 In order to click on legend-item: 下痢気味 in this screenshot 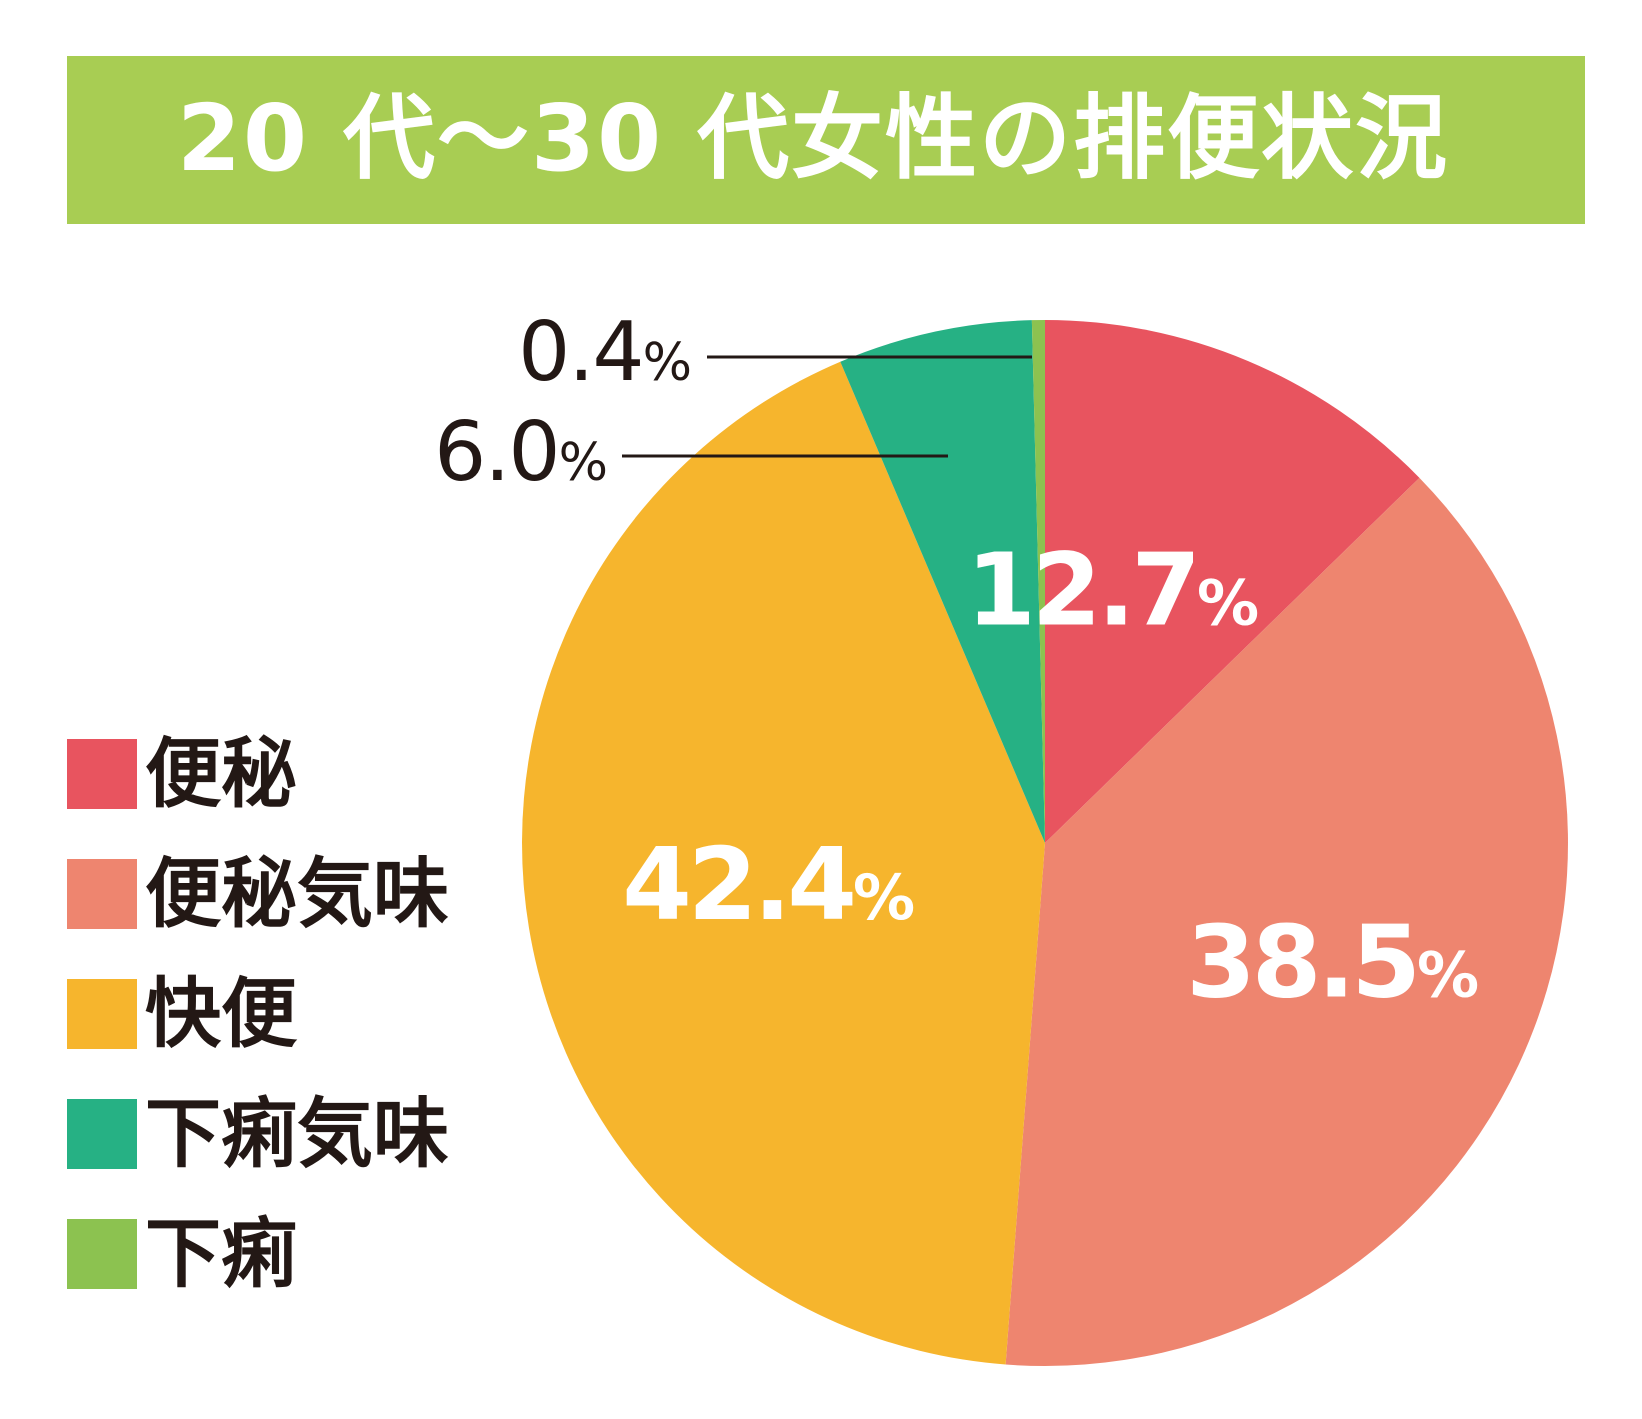, I will do `click(277, 1153)`.